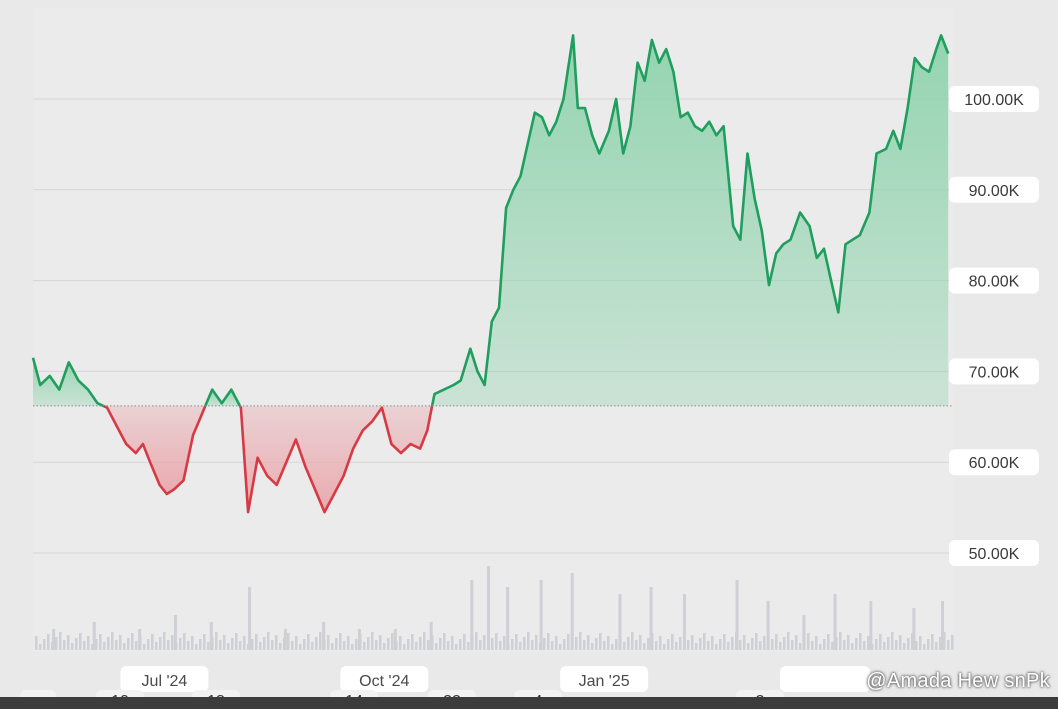  I want to click on ytick-label: 70.00K, so click(994, 372).